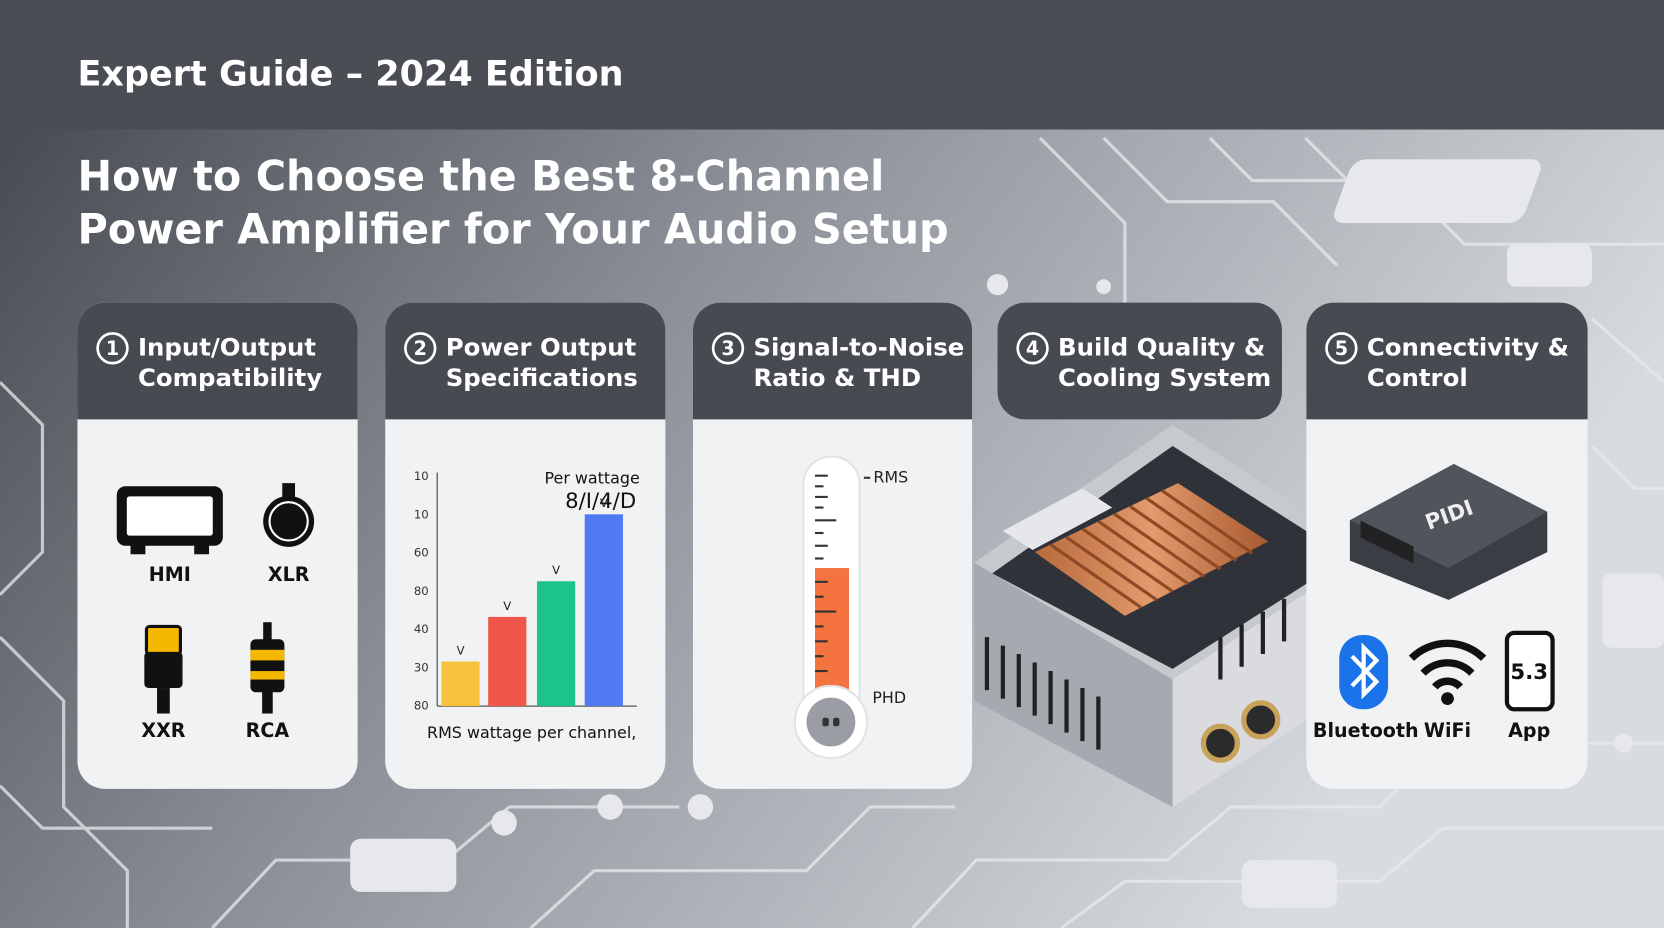 The height and width of the screenshot is (928, 1664). What do you see at coordinates (1164, 377) in the screenshot?
I see `card-title: Cooling System` at bounding box center [1164, 377].